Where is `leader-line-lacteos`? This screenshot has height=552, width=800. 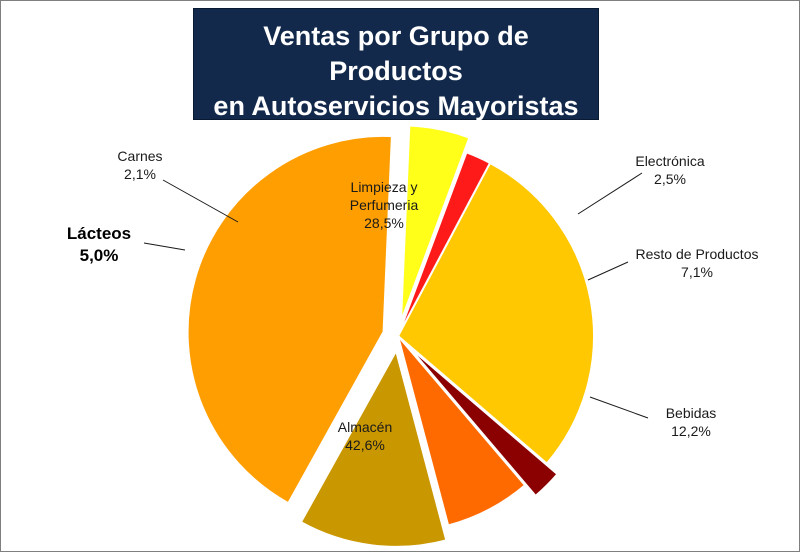 leader-line-lacteos is located at coordinates (164, 246).